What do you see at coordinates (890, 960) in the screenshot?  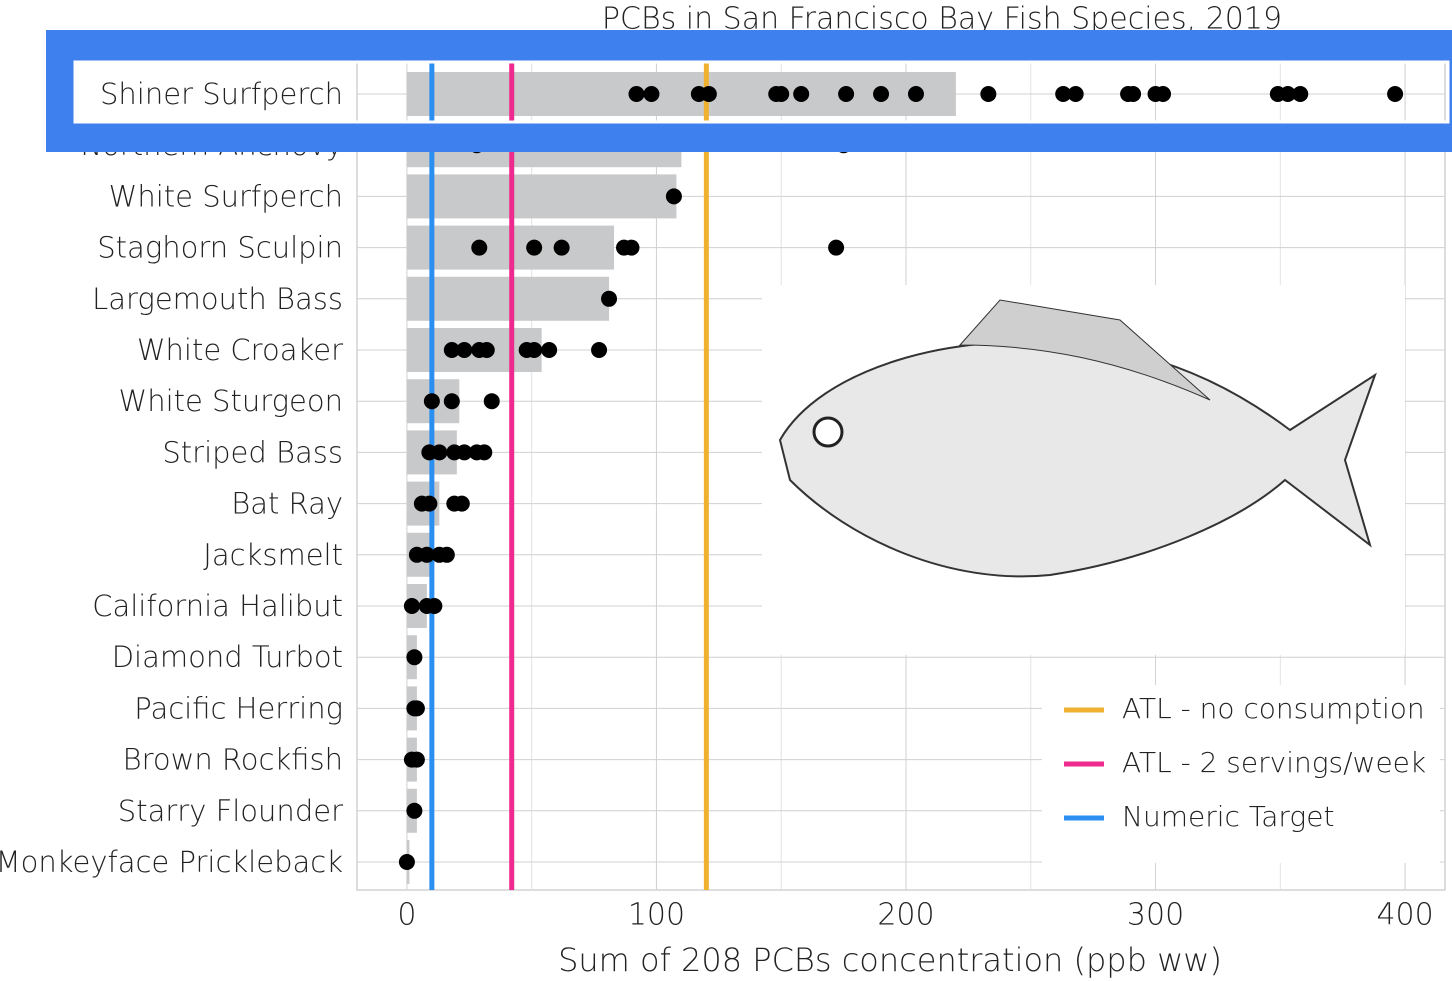 I see `x-axis-label: Sum of 208 PCBs concentration (ppb ww)` at bounding box center [890, 960].